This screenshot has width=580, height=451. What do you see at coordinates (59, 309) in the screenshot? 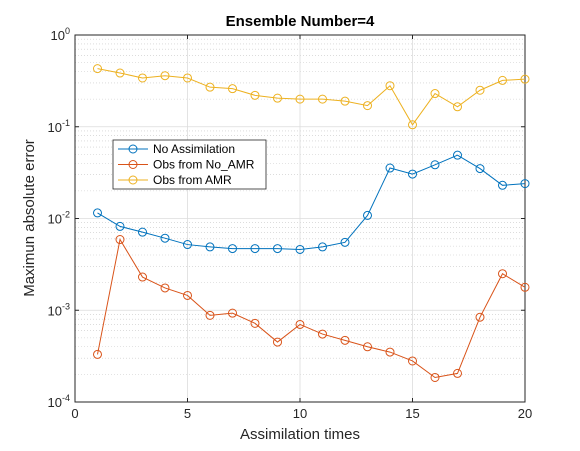
I see `y-tick-label: 10⁻³` at bounding box center [59, 309].